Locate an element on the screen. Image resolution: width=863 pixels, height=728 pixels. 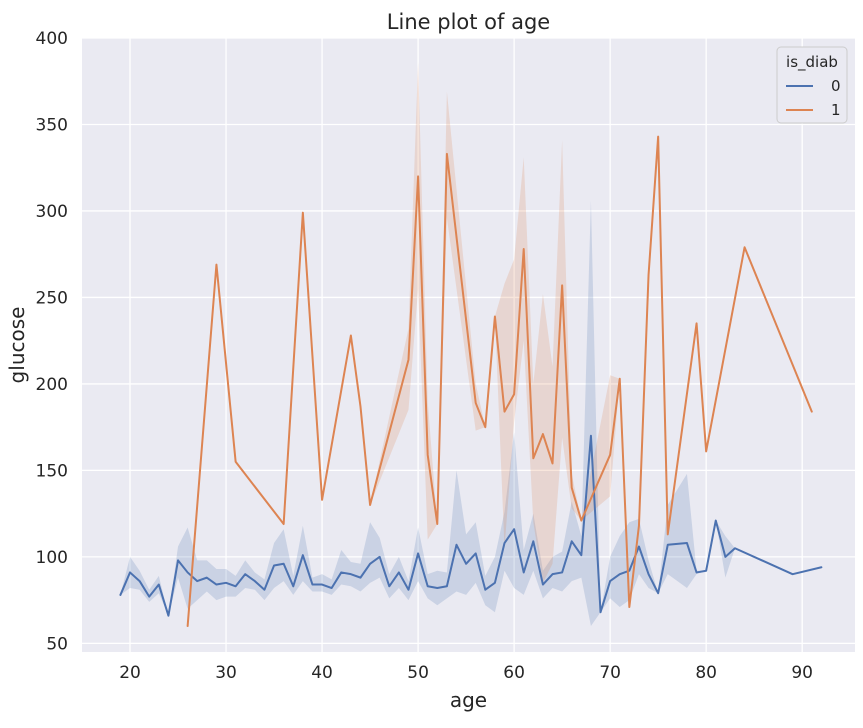
y-tick-label: 150 is located at coordinates (52, 471).